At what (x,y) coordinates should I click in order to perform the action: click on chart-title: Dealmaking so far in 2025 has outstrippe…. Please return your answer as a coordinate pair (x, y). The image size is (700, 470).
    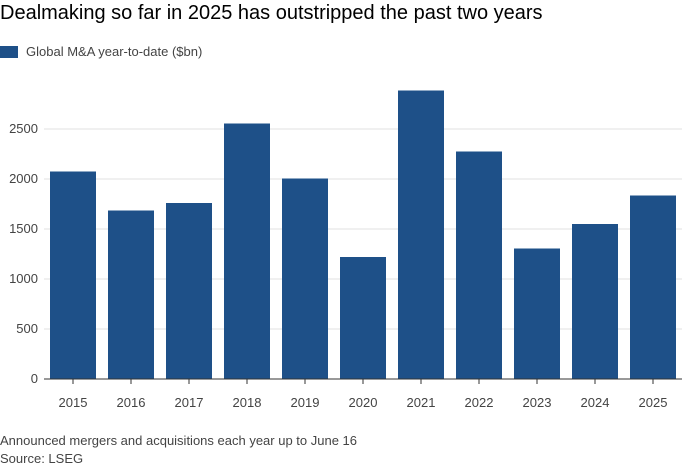
    Looking at the image, I should click on (271, 13).